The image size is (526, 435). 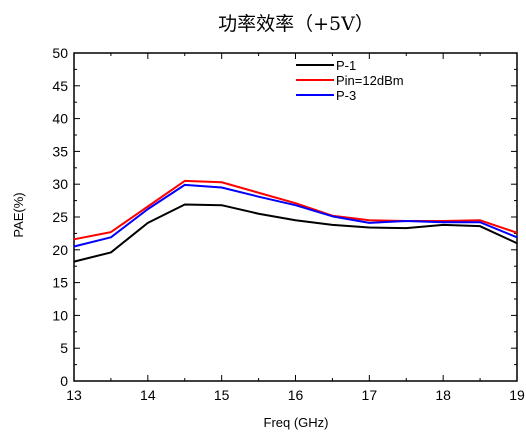 I want to click on legend-label: P-3, so click(x=346, y=95).